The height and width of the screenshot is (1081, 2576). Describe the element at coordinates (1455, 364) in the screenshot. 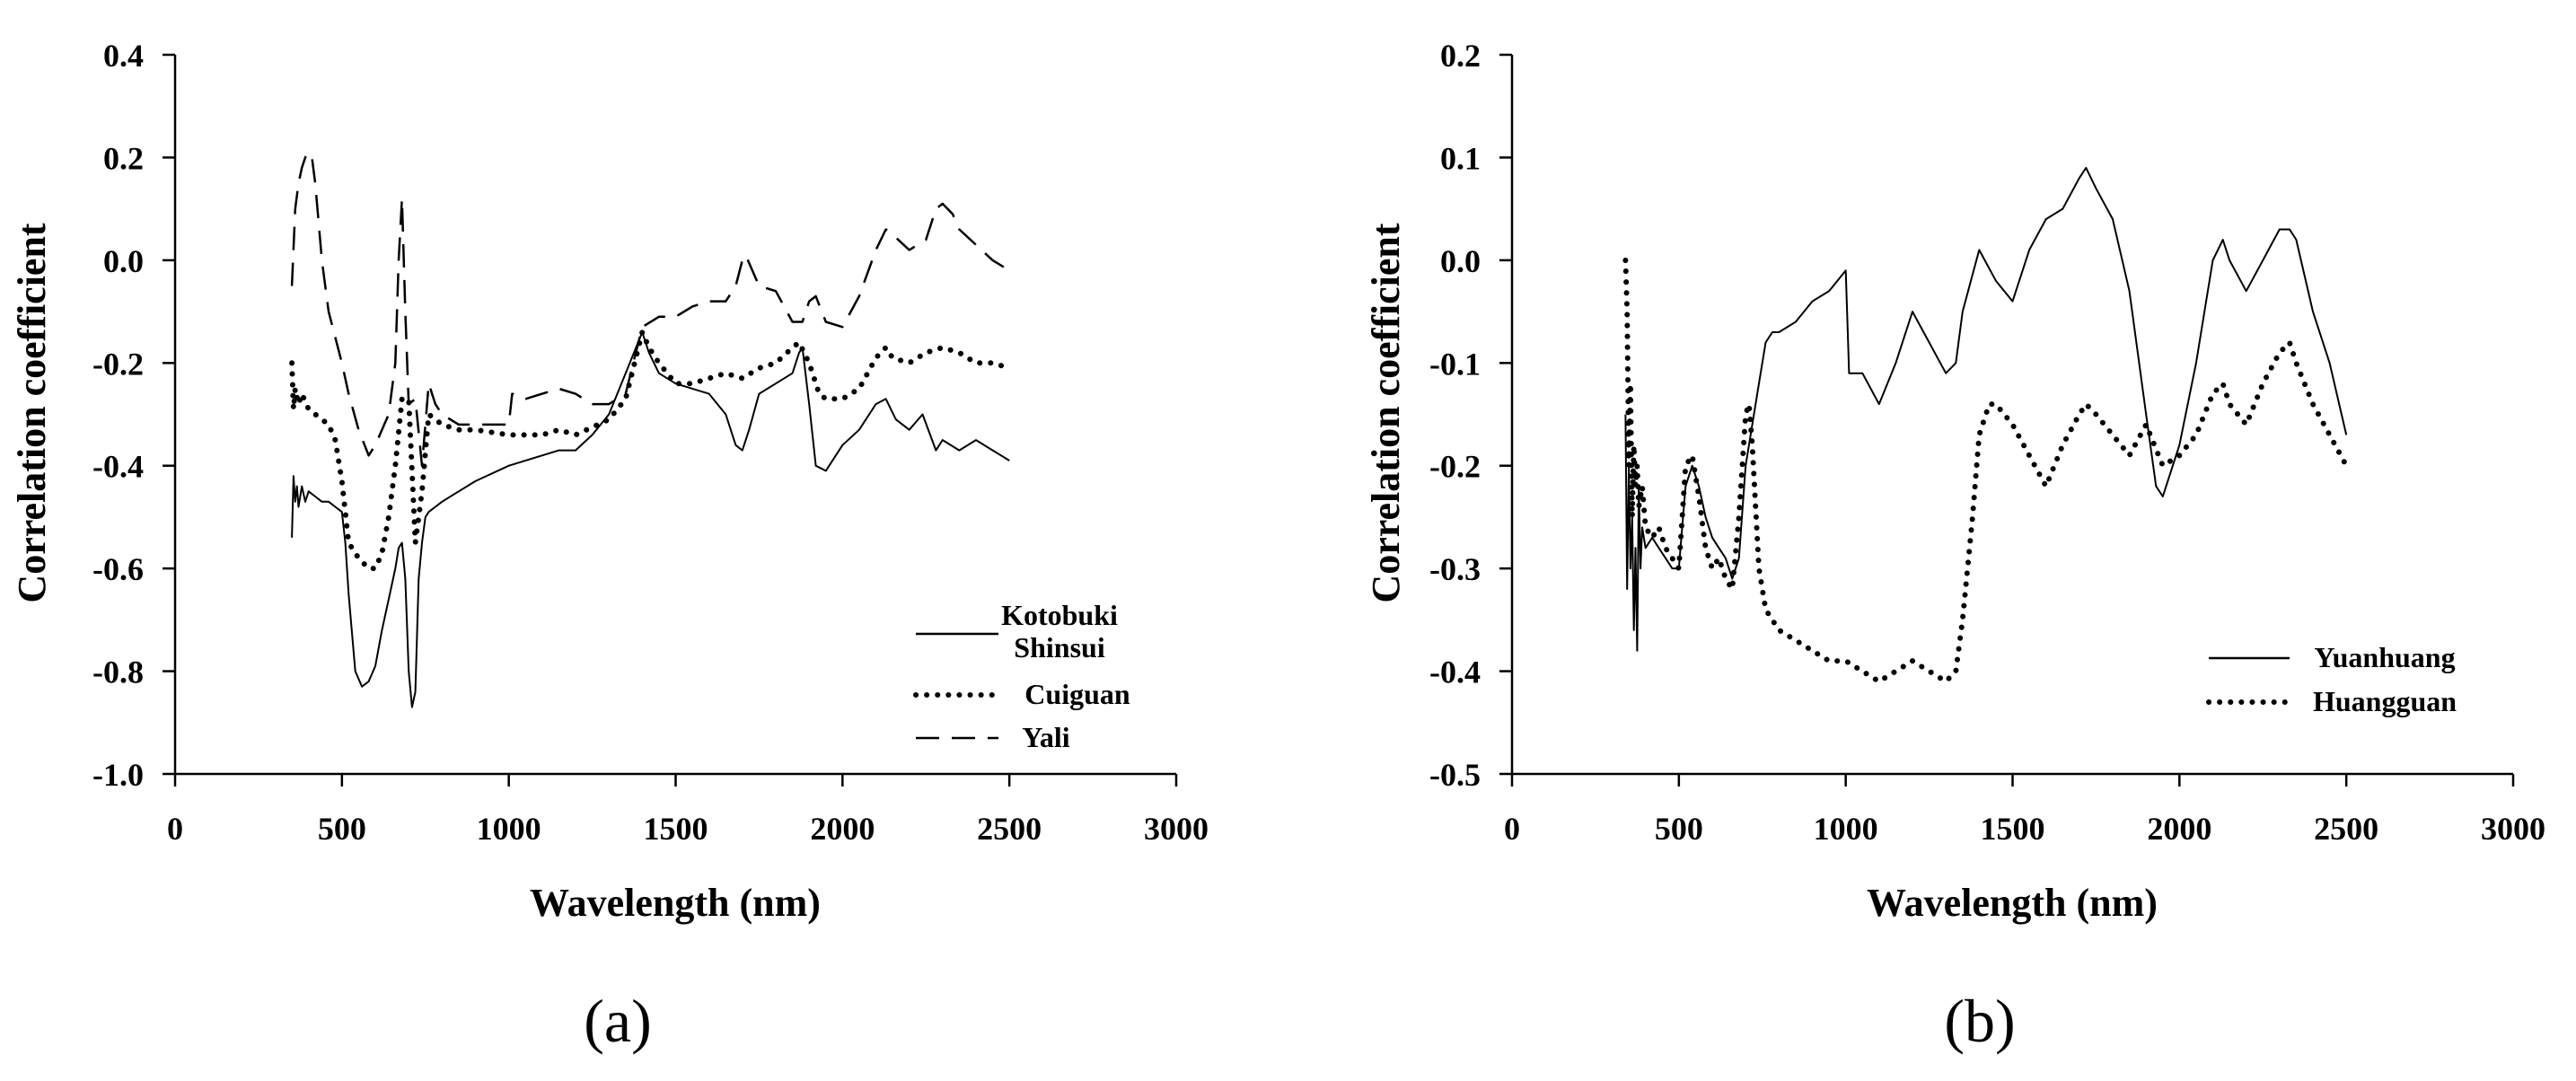

I see `y-tick-label: -0.1` at that location.